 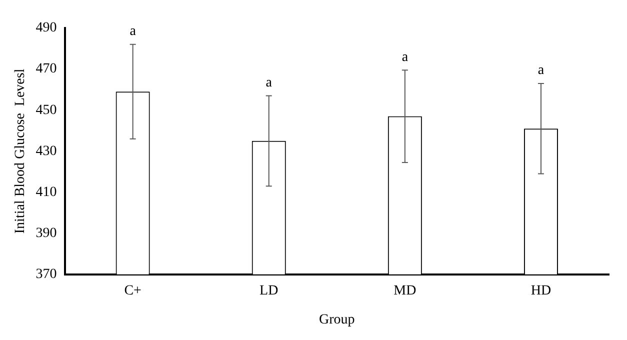 What do you see at coordinates (46, 274) in the screenshot?
I see `y-tick-label: 370` at bounding box center [46, 274].